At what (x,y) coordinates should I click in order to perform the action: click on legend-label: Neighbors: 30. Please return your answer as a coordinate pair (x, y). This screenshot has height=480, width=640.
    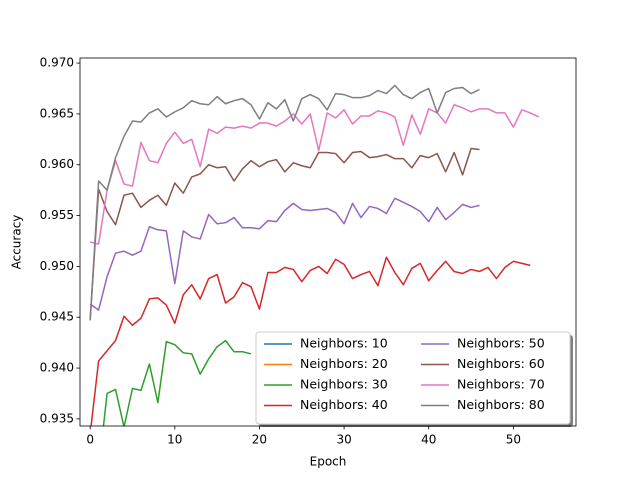
    Looking at the image, I should click on (344, 384).